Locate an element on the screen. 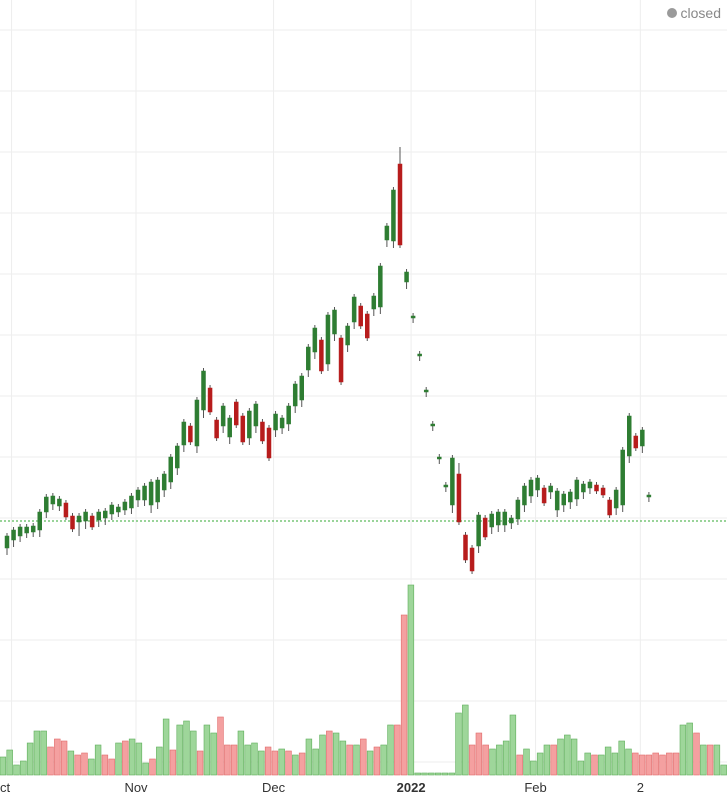 The height and width of the screenshot is (799, 727). status-dot-icon is located at coordinates (671, 13).